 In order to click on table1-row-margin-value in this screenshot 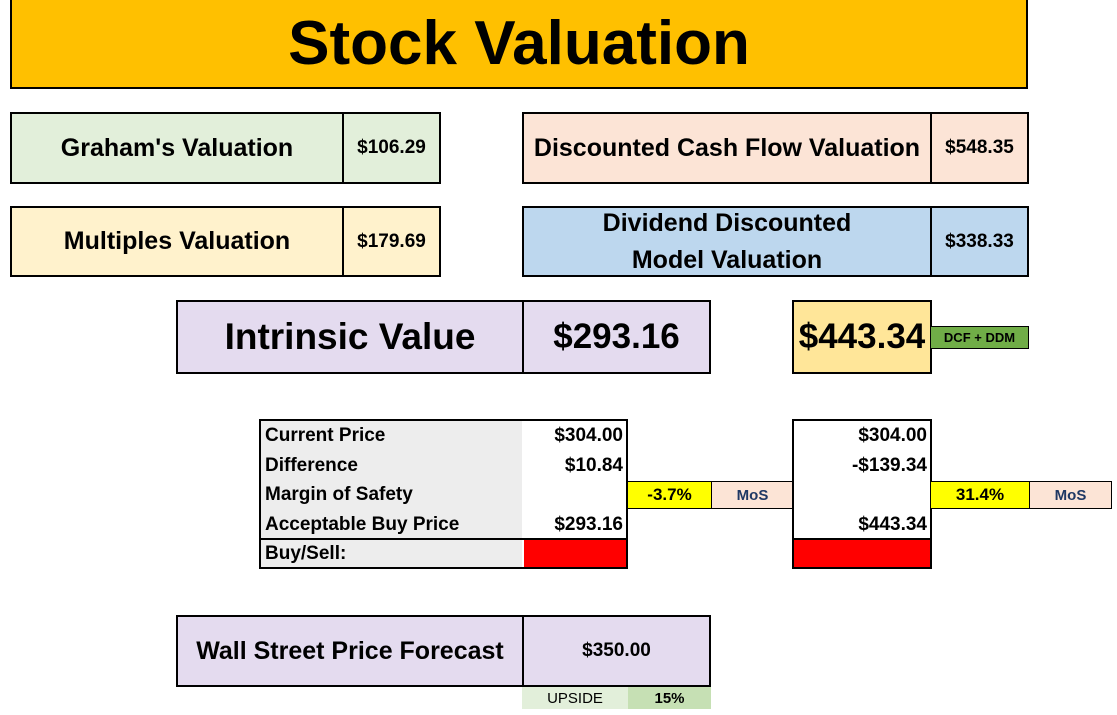, I will do `click(574, 495)`.